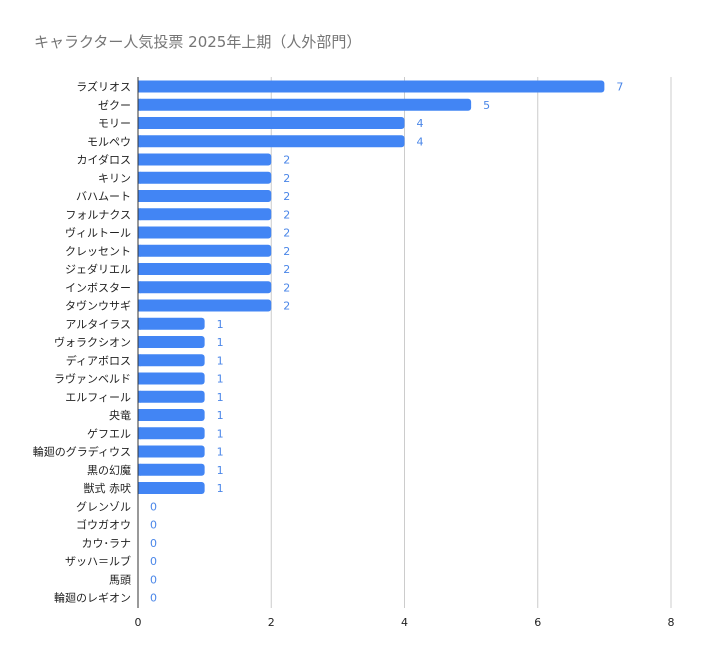 The image size is (705, 663). Describe the element at coordinates (138, 622) in the screenshot. I see `x-tick-label: 0` at that location.